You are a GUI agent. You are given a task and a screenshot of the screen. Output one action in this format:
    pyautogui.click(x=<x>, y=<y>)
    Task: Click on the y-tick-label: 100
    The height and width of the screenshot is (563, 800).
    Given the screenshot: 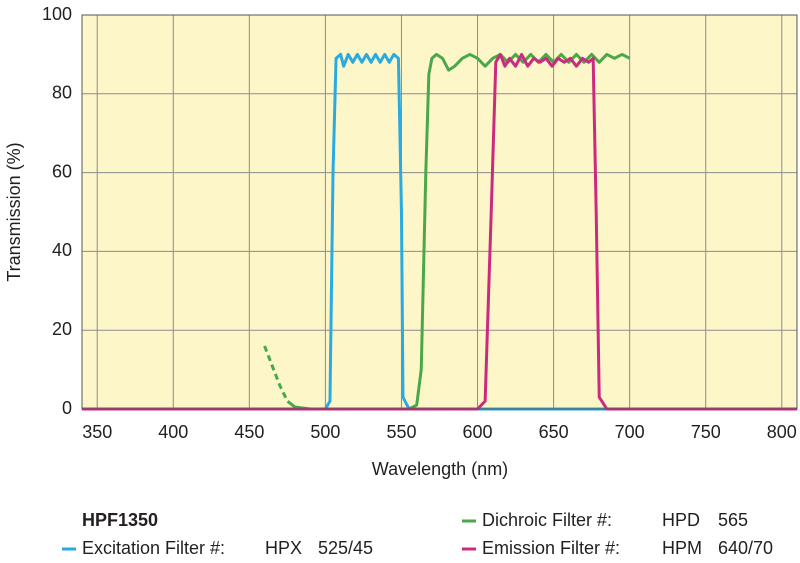 What is the action you would take?
    pyautogui.click(x=57, y=14)
    